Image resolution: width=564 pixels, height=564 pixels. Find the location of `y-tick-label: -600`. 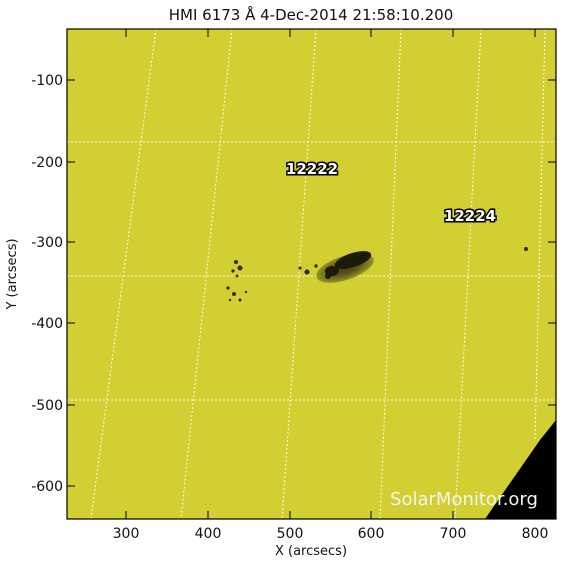

y-tick-label: -600 is located at coordinates (47, 487).